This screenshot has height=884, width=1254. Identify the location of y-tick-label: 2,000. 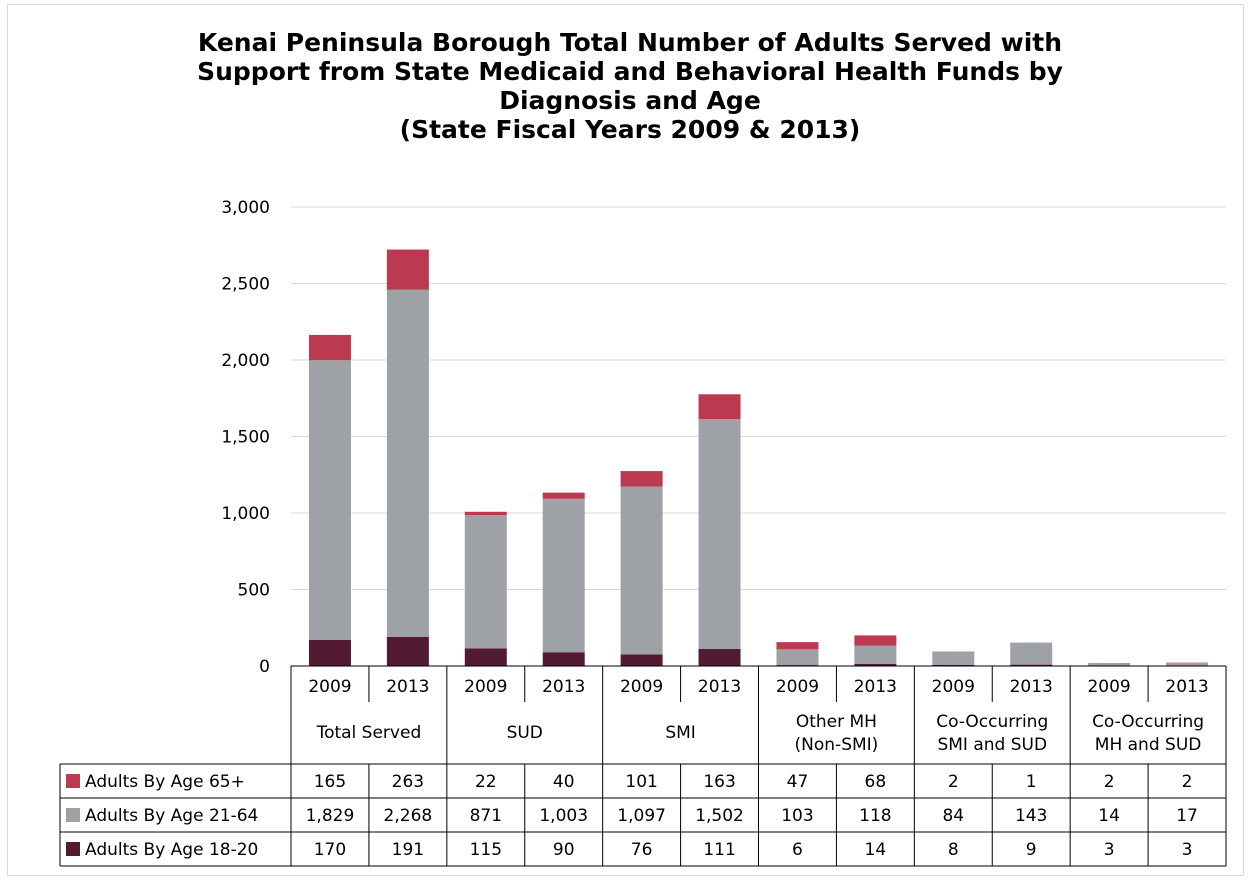
(245, 361).